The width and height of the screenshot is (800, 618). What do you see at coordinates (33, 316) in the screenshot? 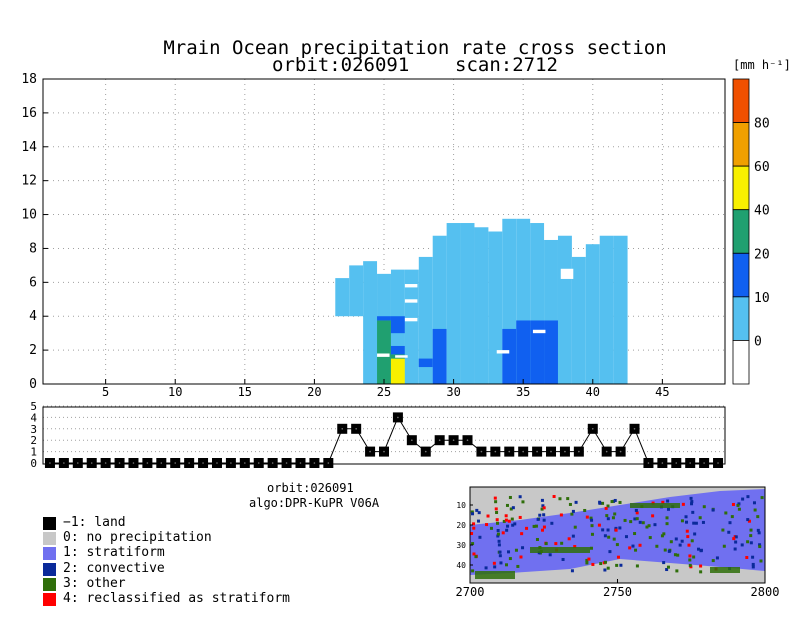
I see `y-tick-label: 4` at bounding box center [33, 316].